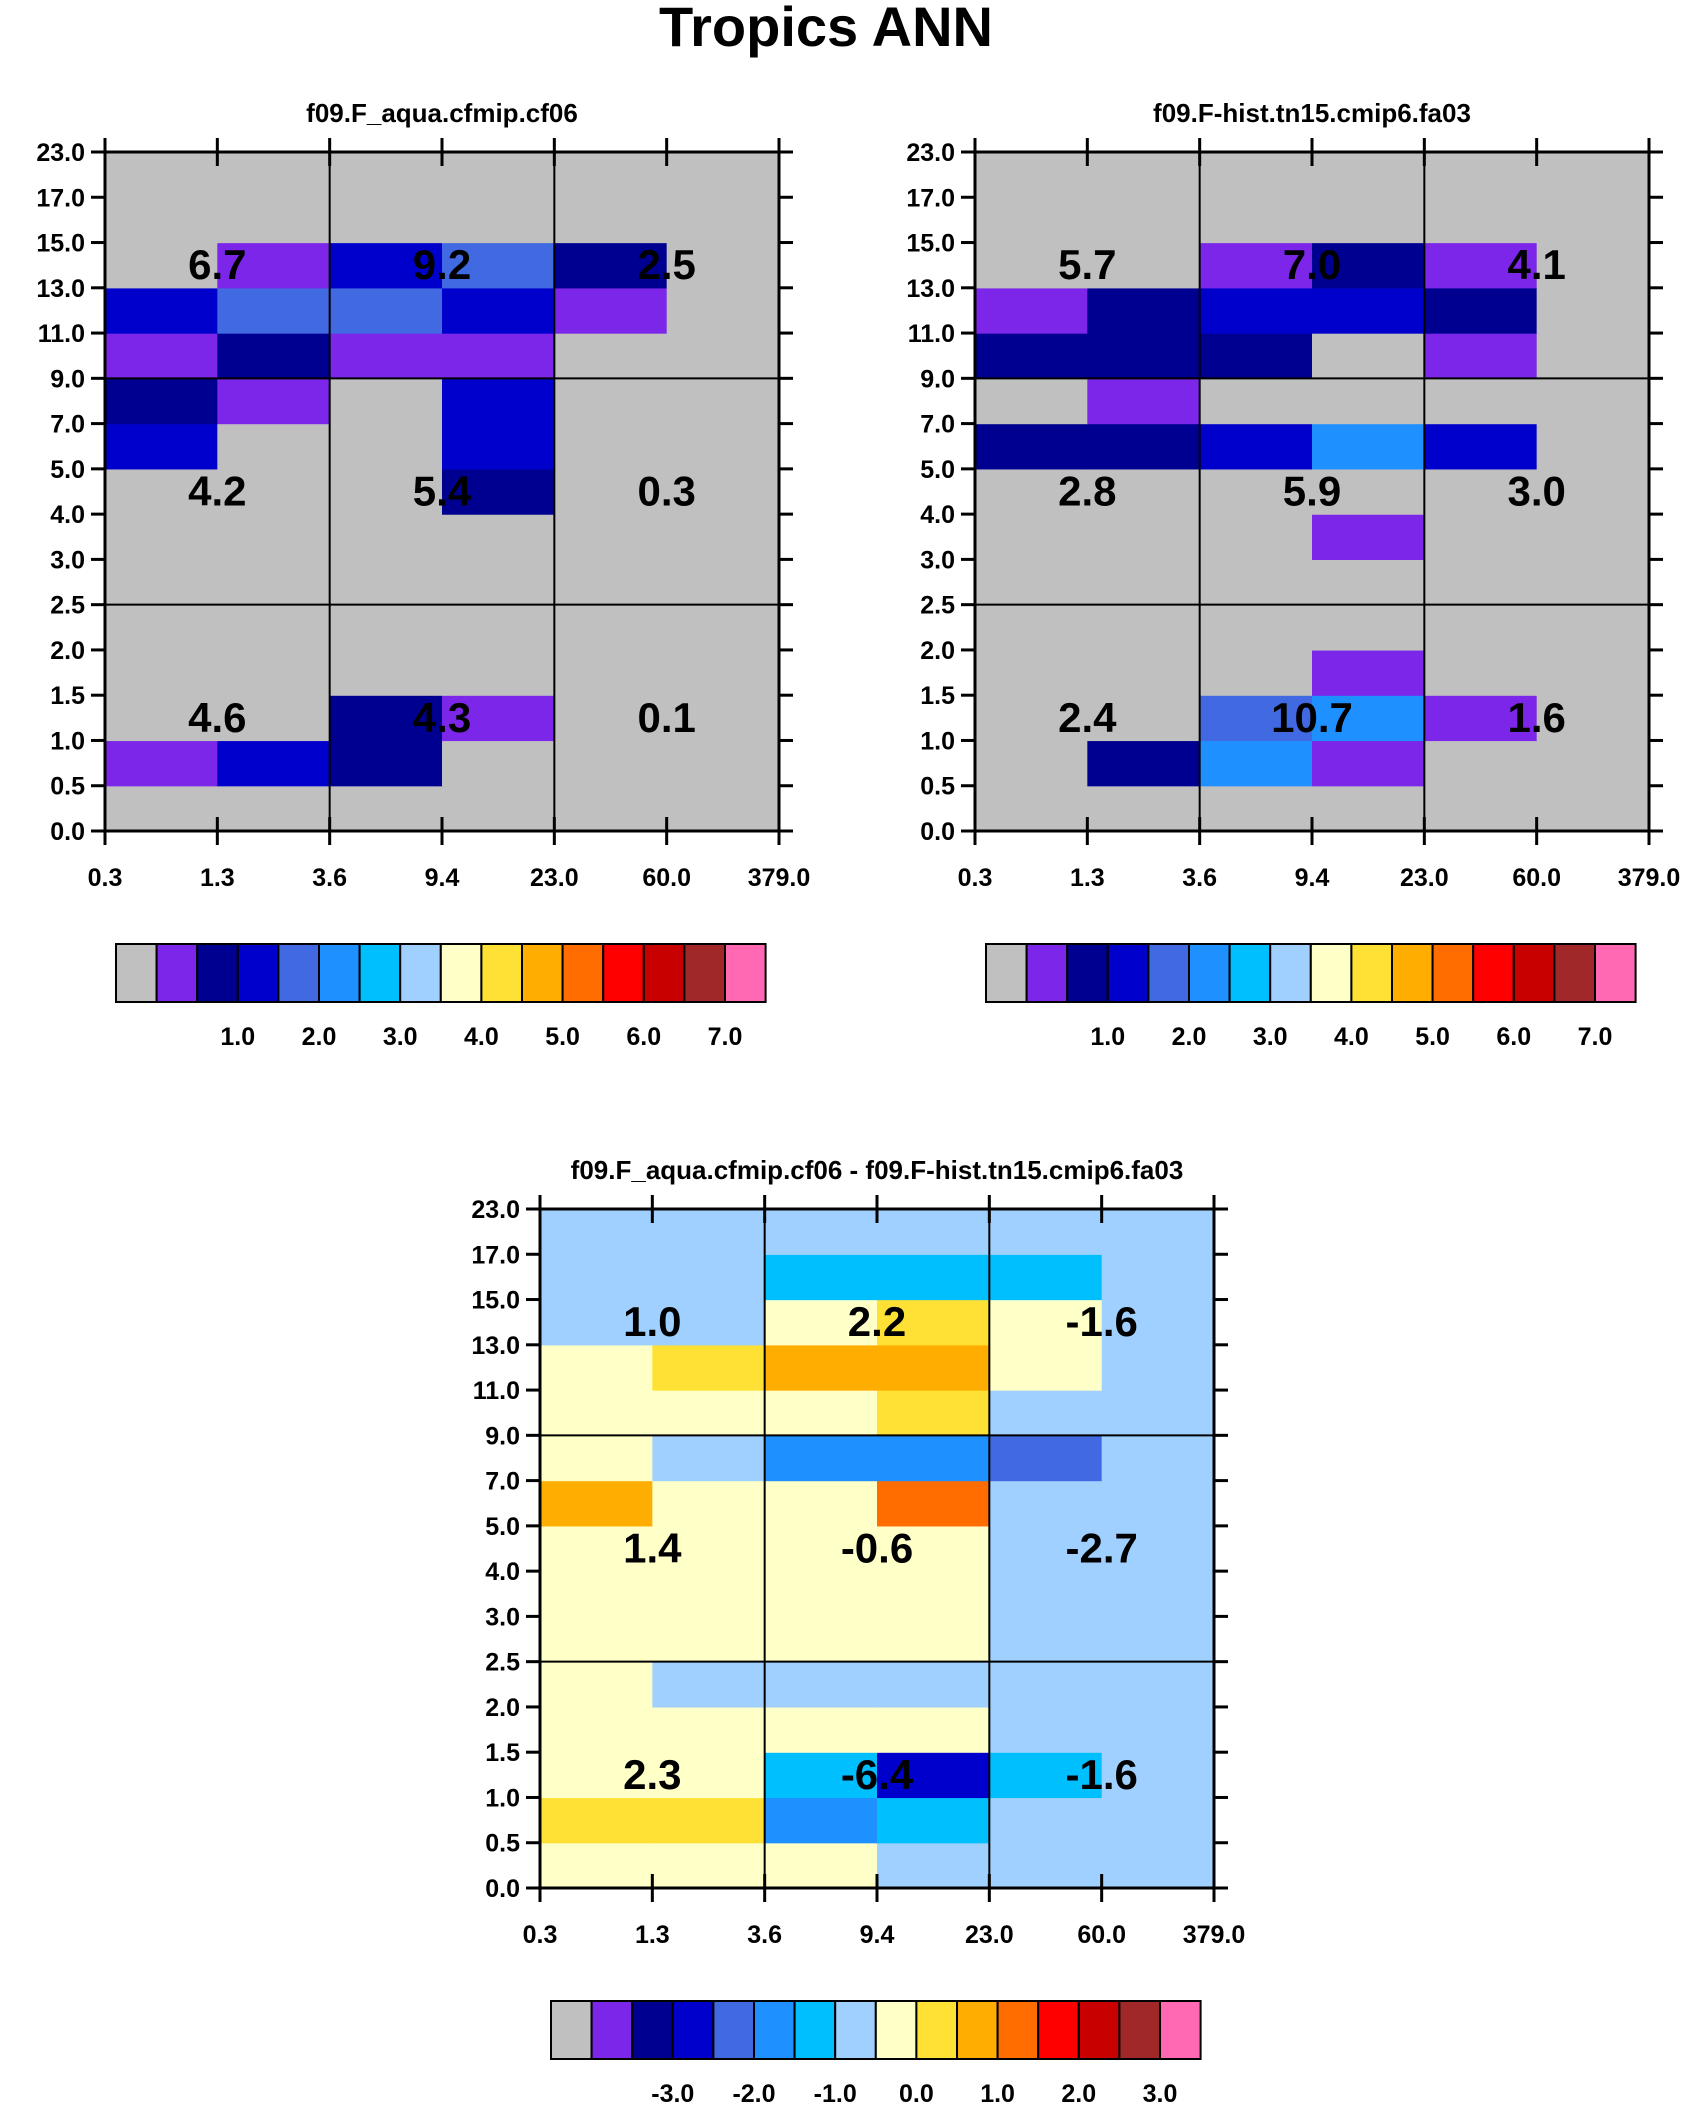 The image size is (1696, 2109). I want to click on colorbar-label: 7.0, so click(1595, 1037).